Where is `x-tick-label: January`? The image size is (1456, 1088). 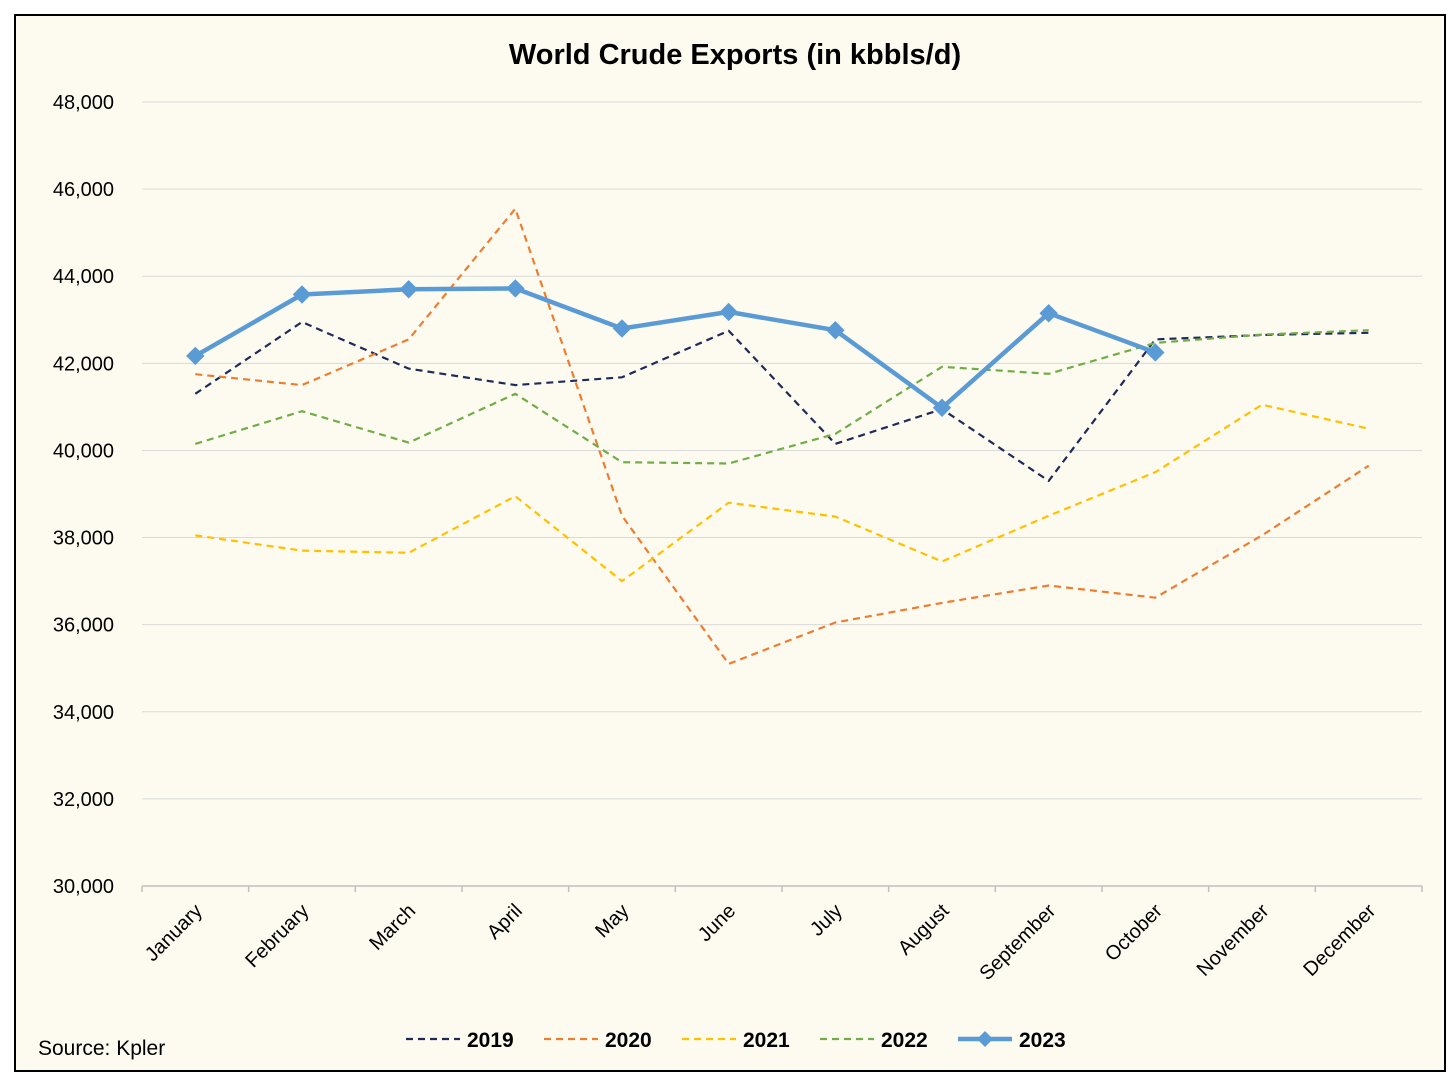
x-tick-label: January is located at coordinates (174, 933).